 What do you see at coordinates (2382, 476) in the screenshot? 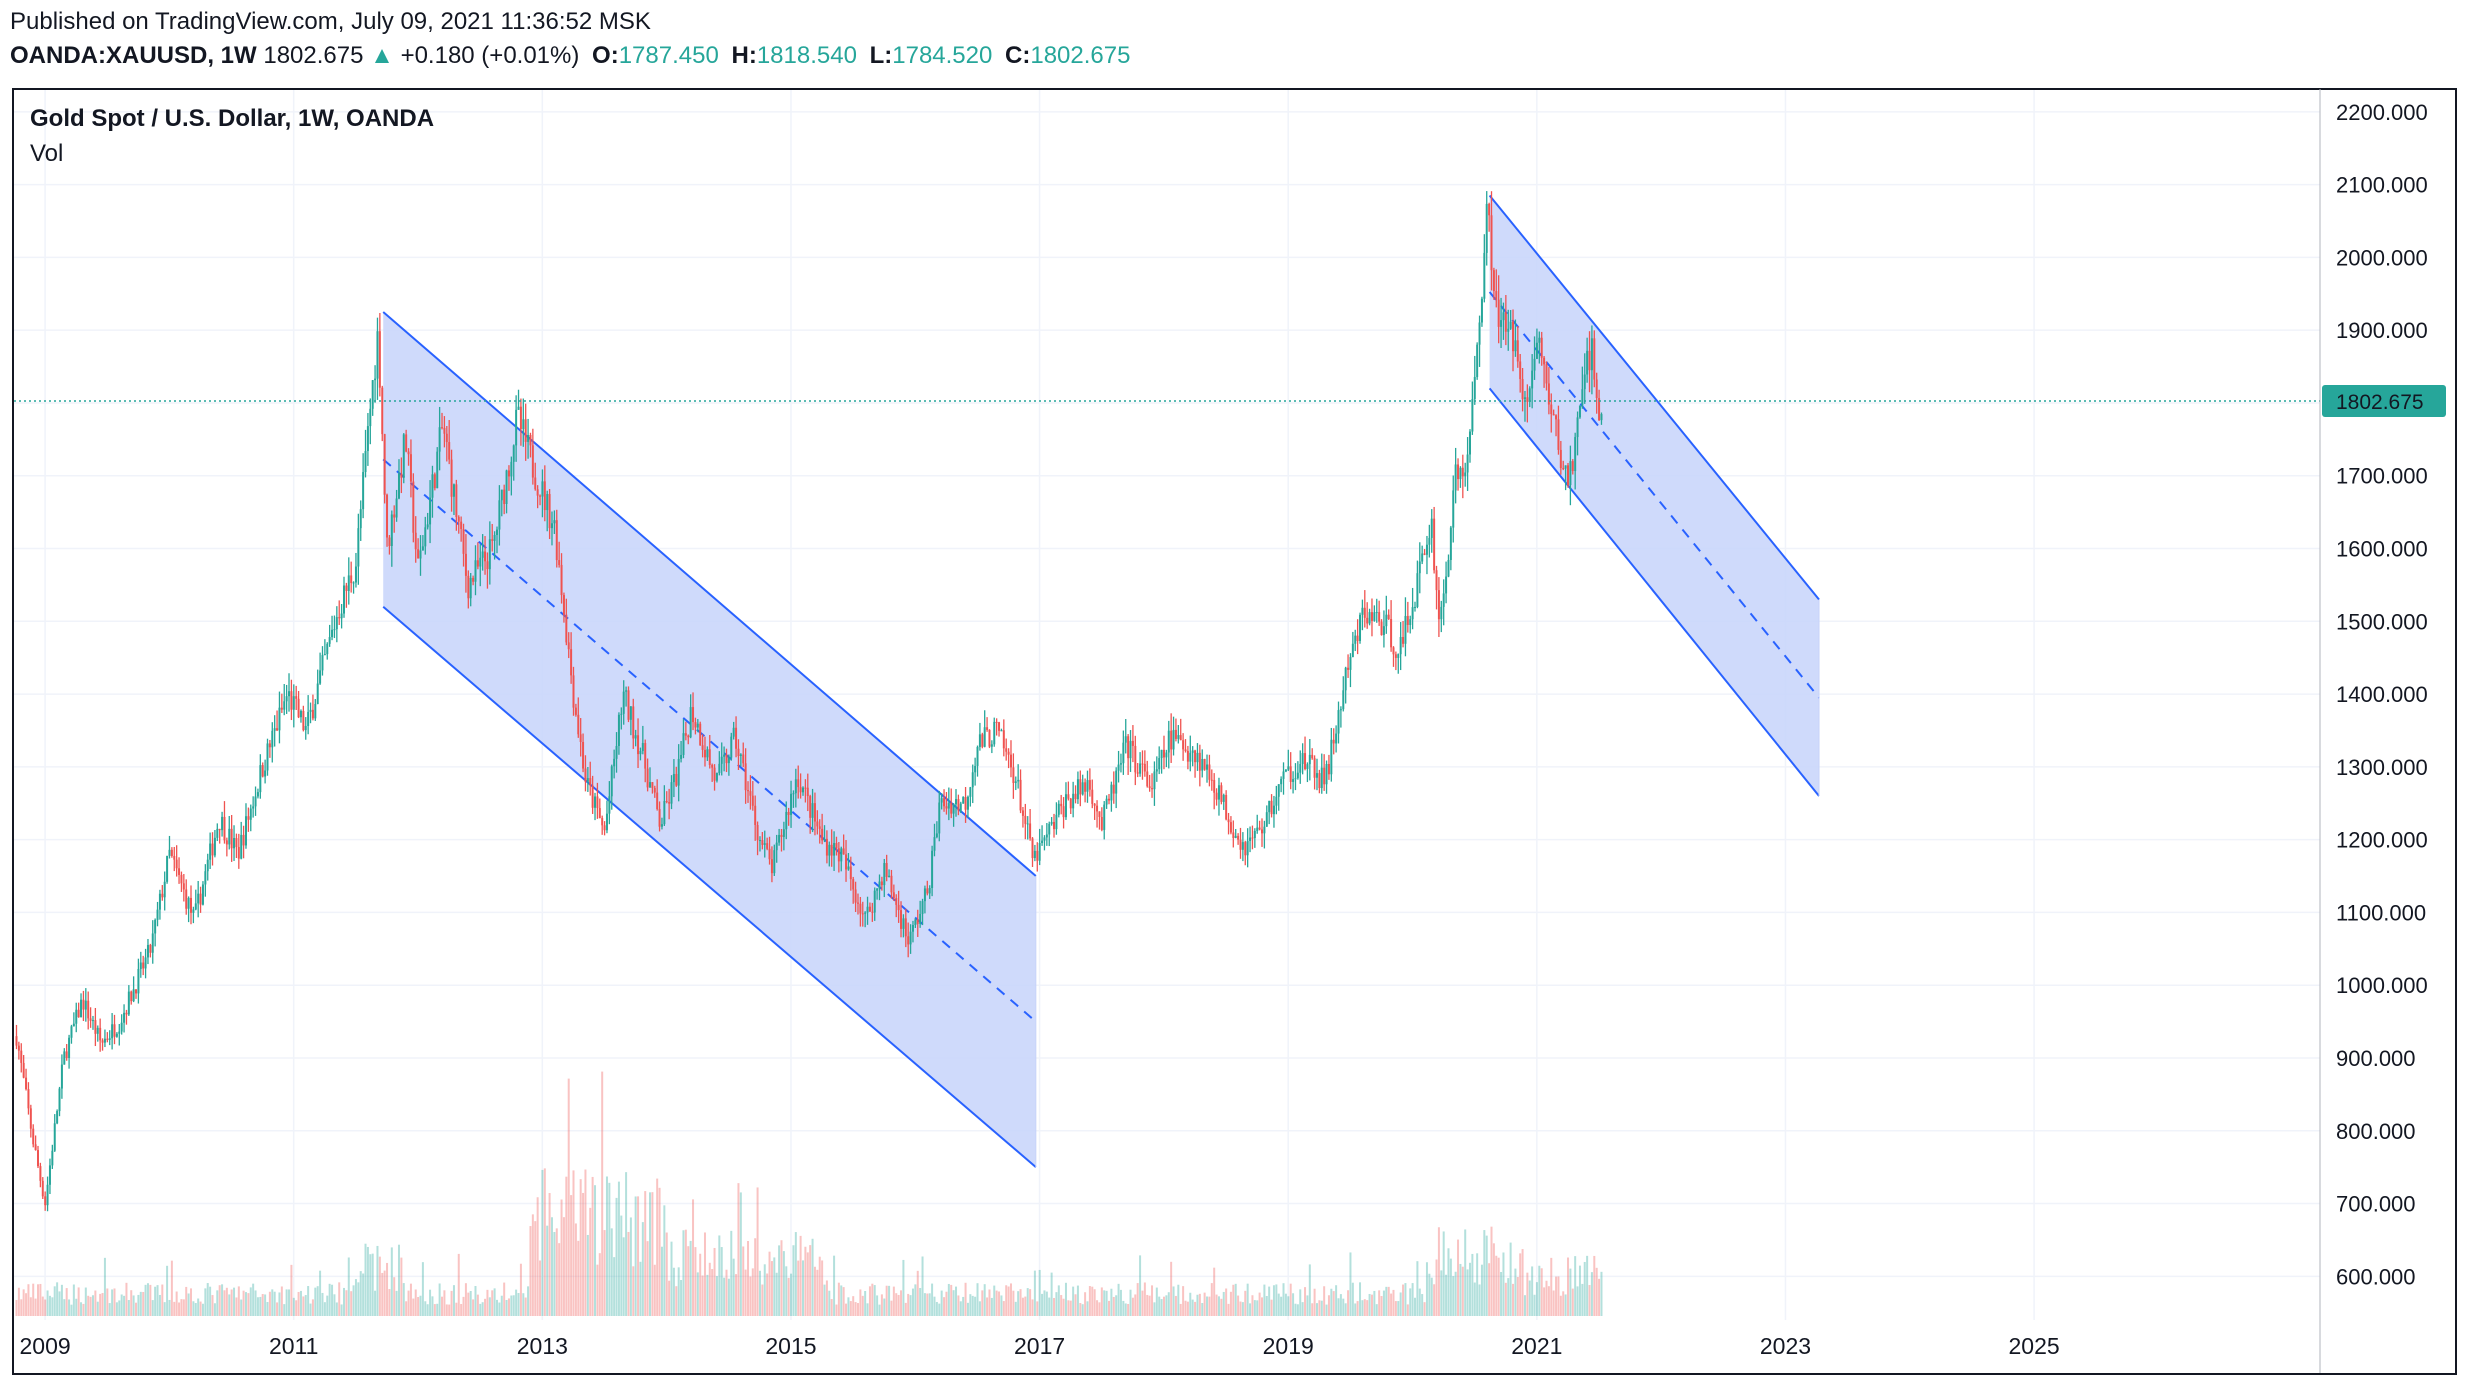
I see `y-tick-label: 1700.000` at bounding box center [2382, 476].